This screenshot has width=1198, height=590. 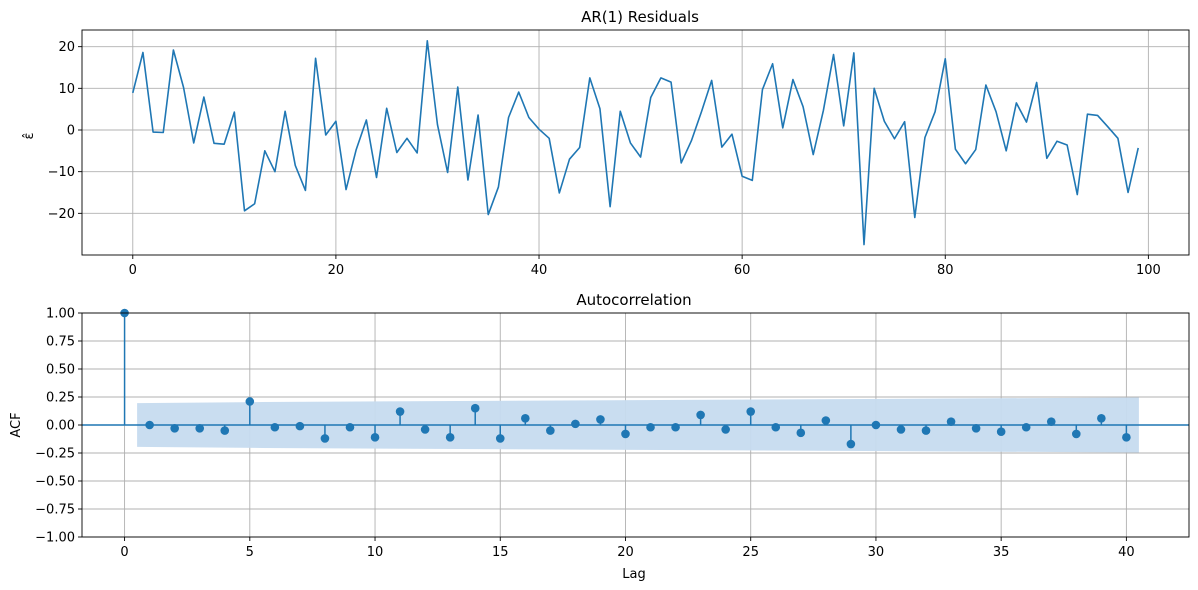 I want to click on acf-x-tick-label: 10, so click(x=375, y=552).